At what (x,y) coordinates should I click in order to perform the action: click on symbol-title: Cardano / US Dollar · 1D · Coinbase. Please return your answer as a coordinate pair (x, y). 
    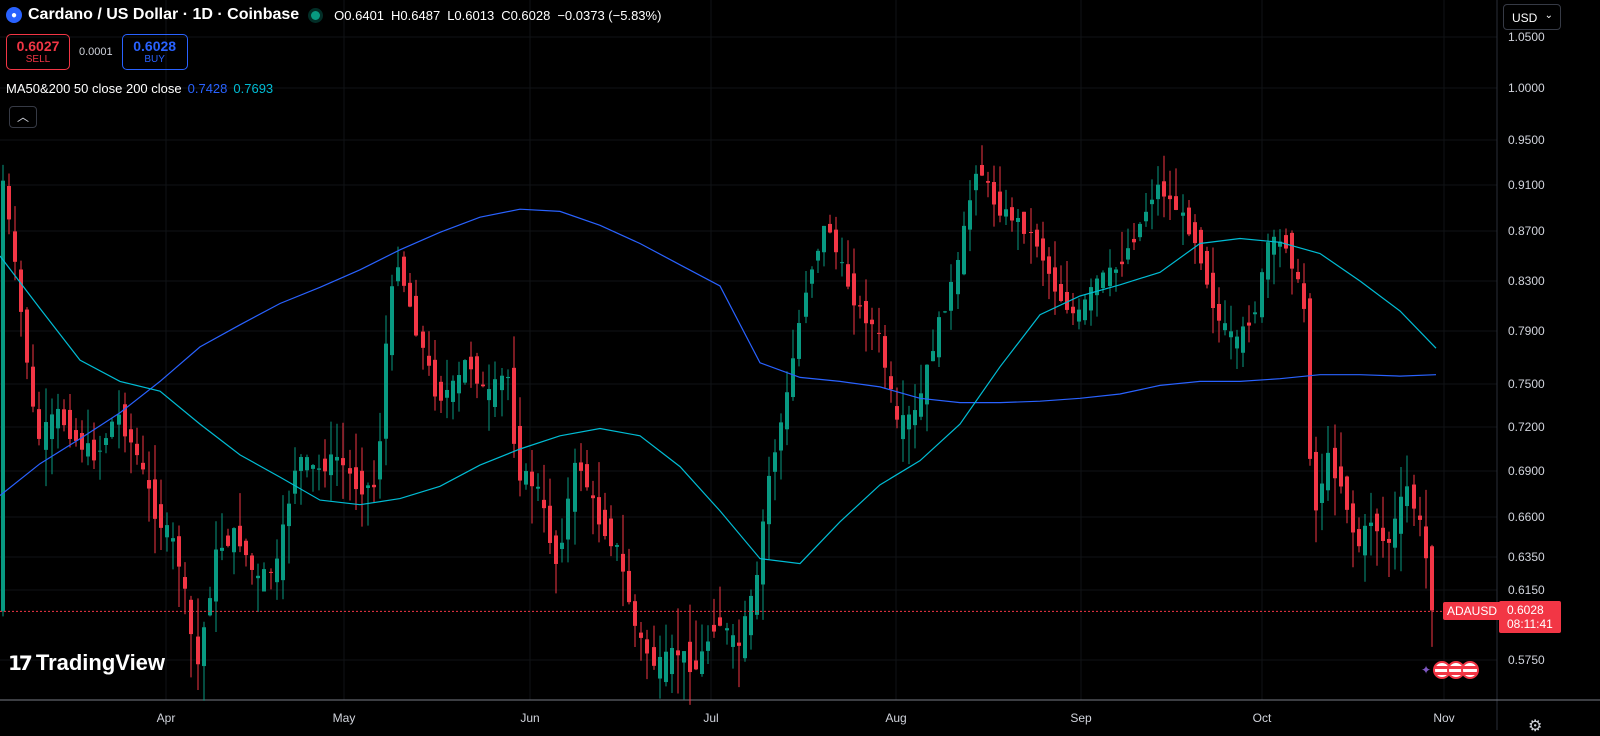
    Looking at the image, I should click on (164, 14).